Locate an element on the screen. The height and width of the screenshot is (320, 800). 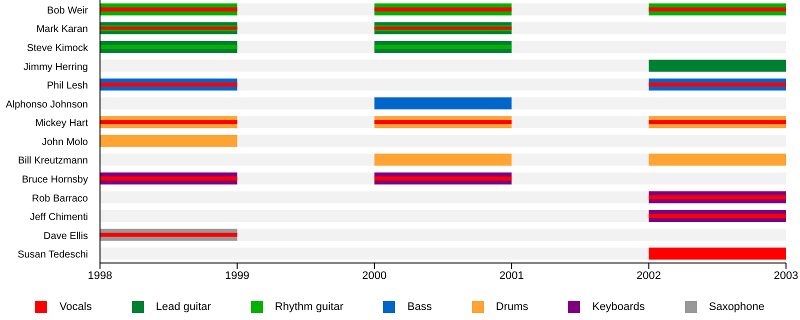
y-tick-label: Jeff Chimenti is located at coordinates (59, 218).